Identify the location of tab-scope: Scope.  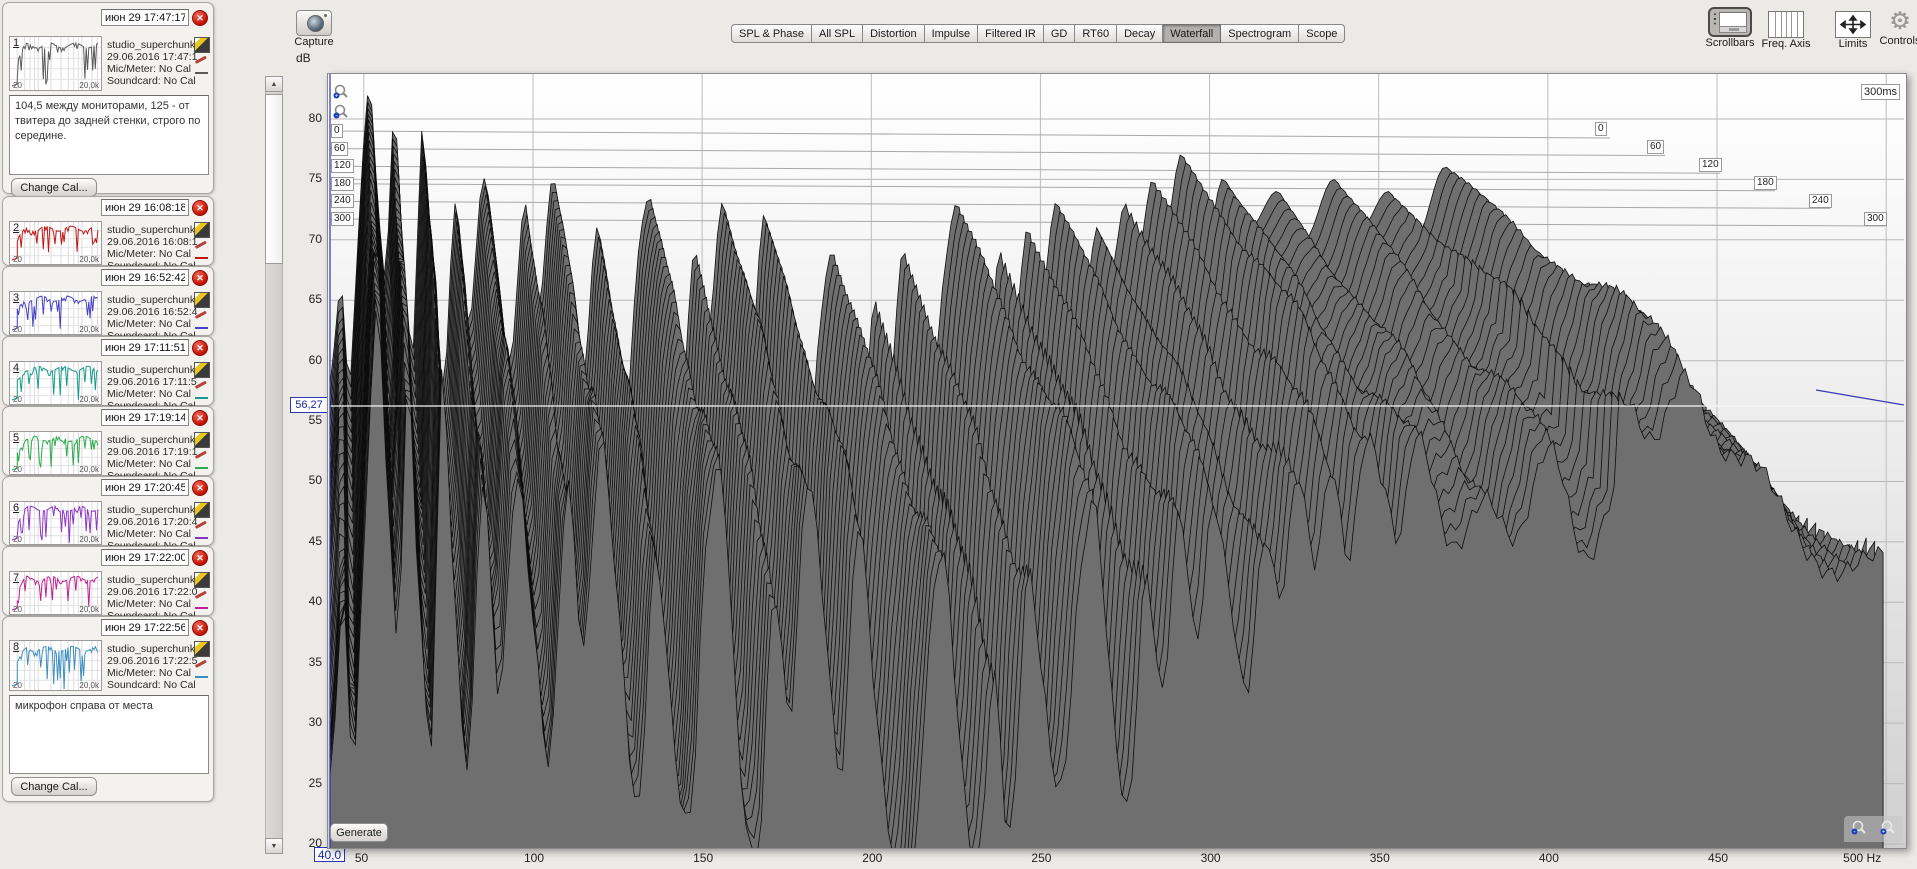
(1322, 33).